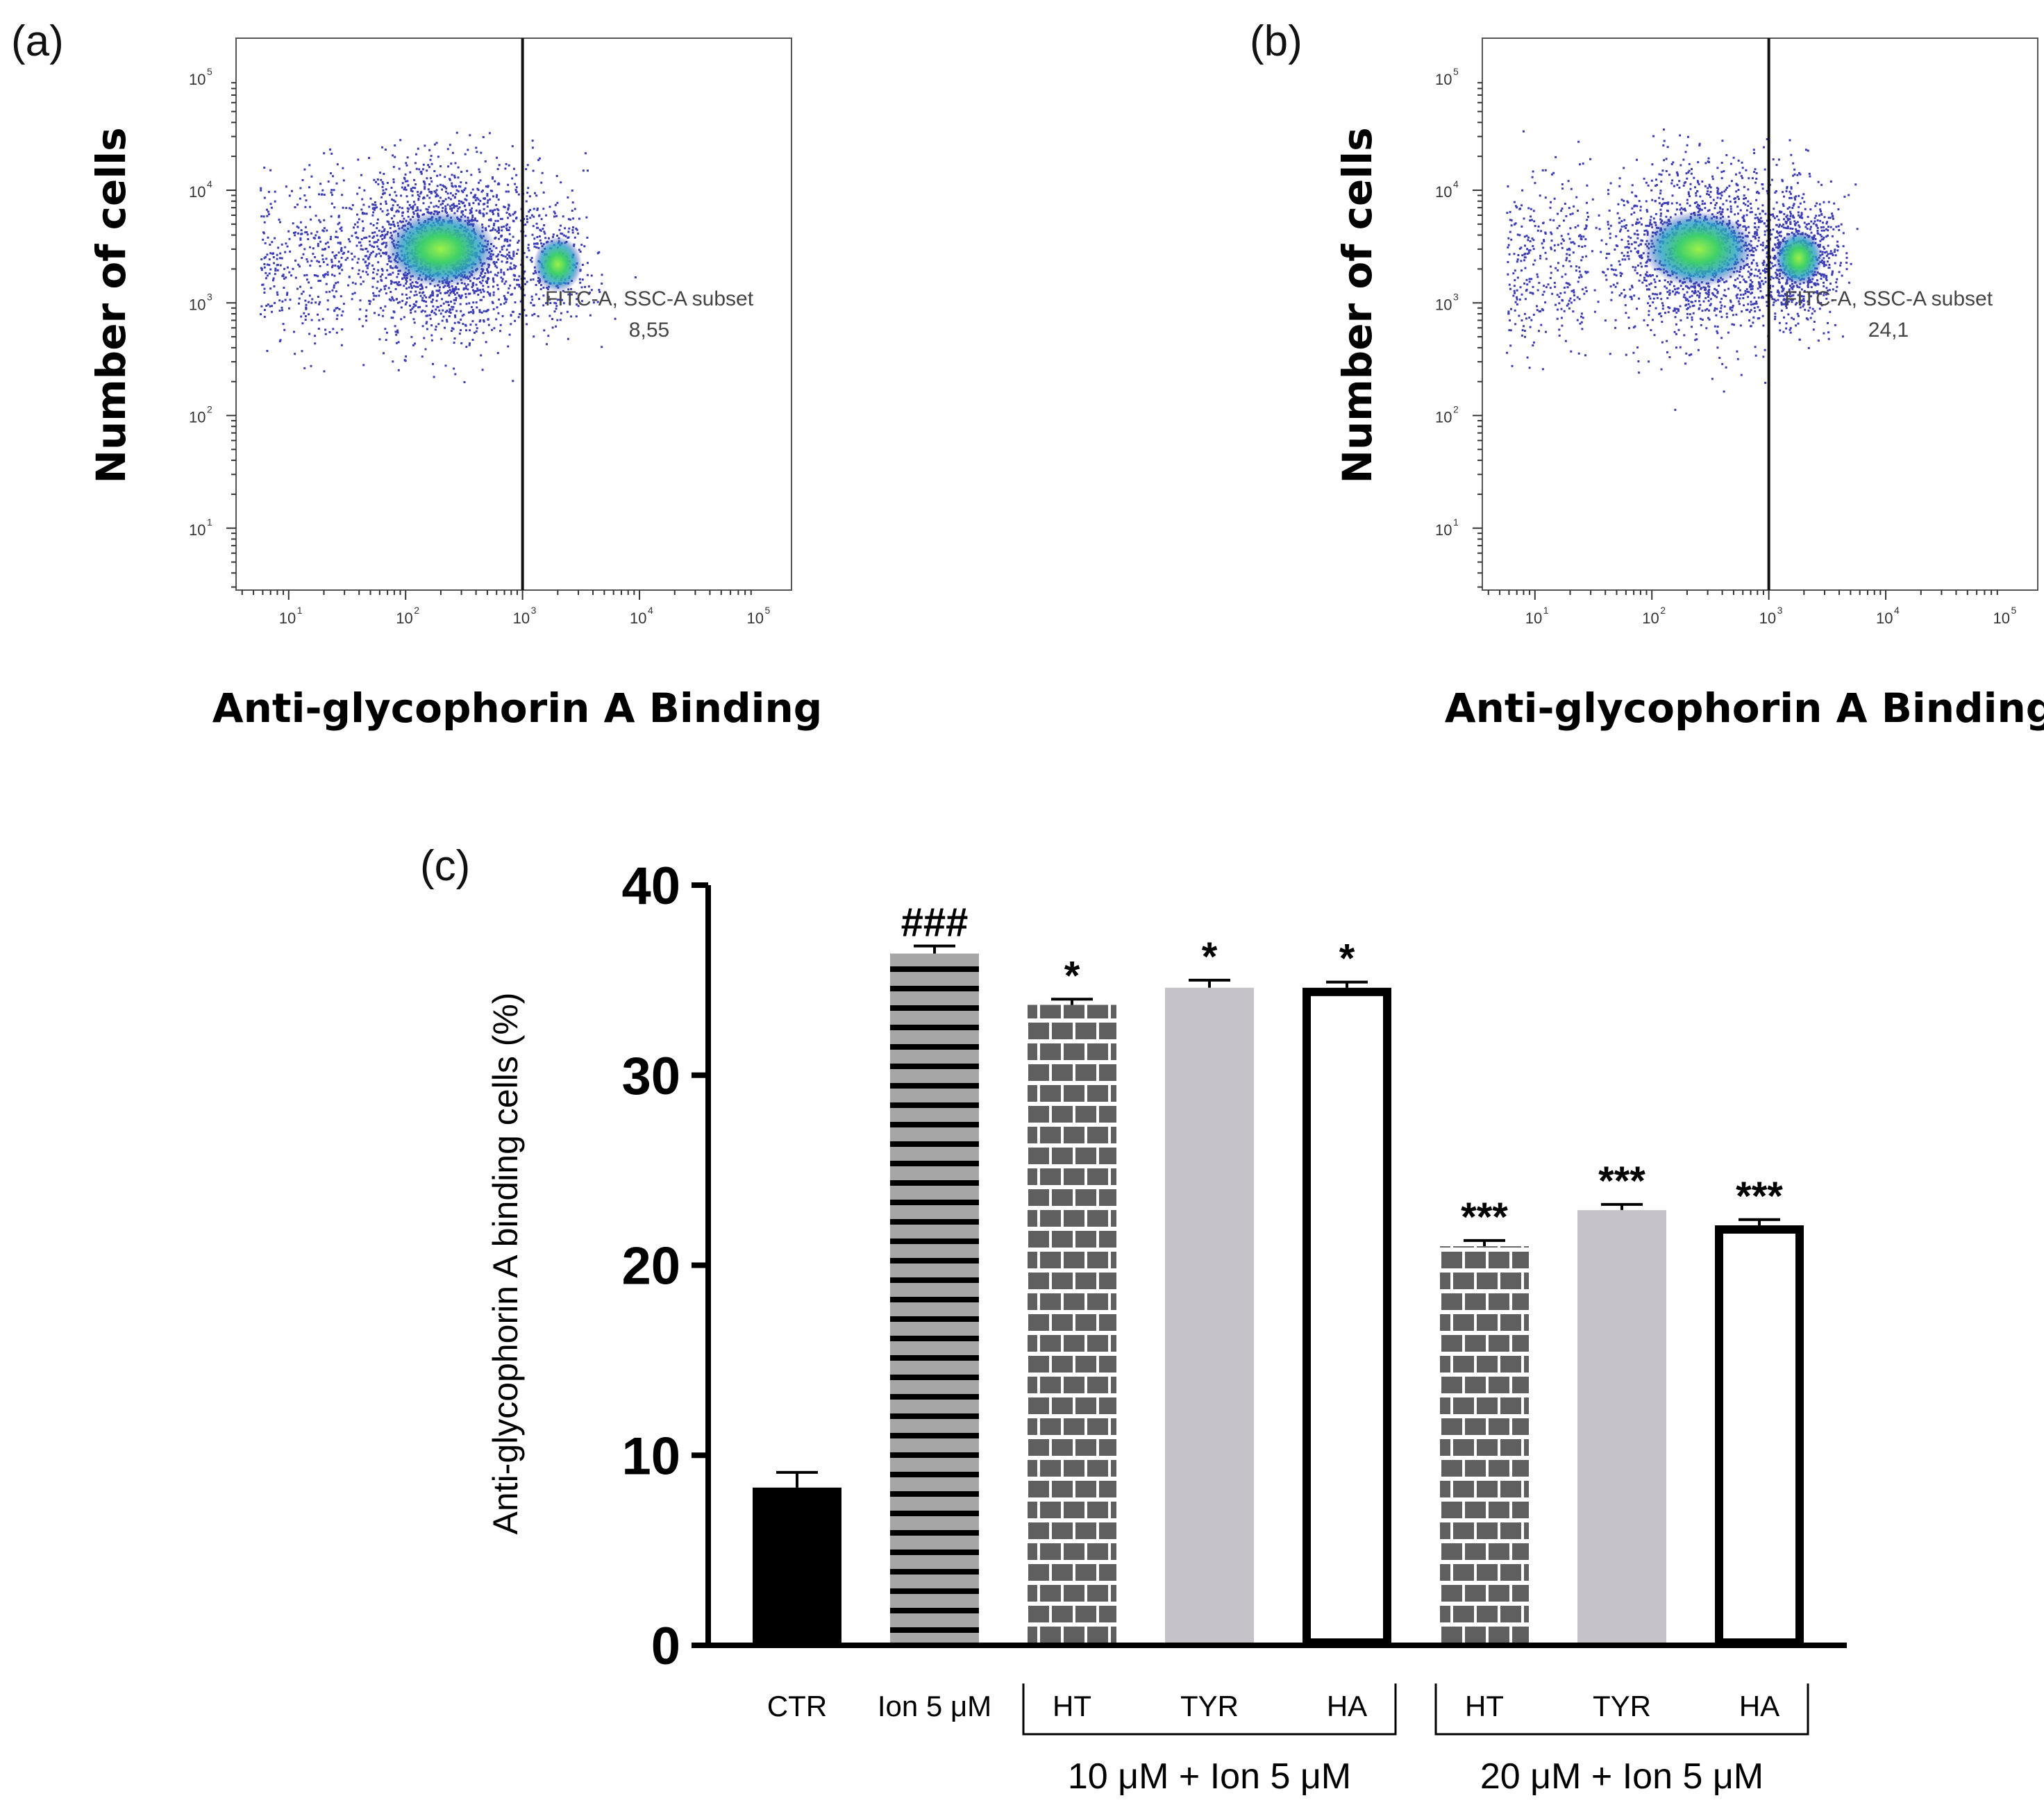 Image resolution: width=2044 pixels, height=1805 pixels. Describe the element at coordinates (797, 1706) in the screenshot. I see `c-category-label: CTR` at that location.